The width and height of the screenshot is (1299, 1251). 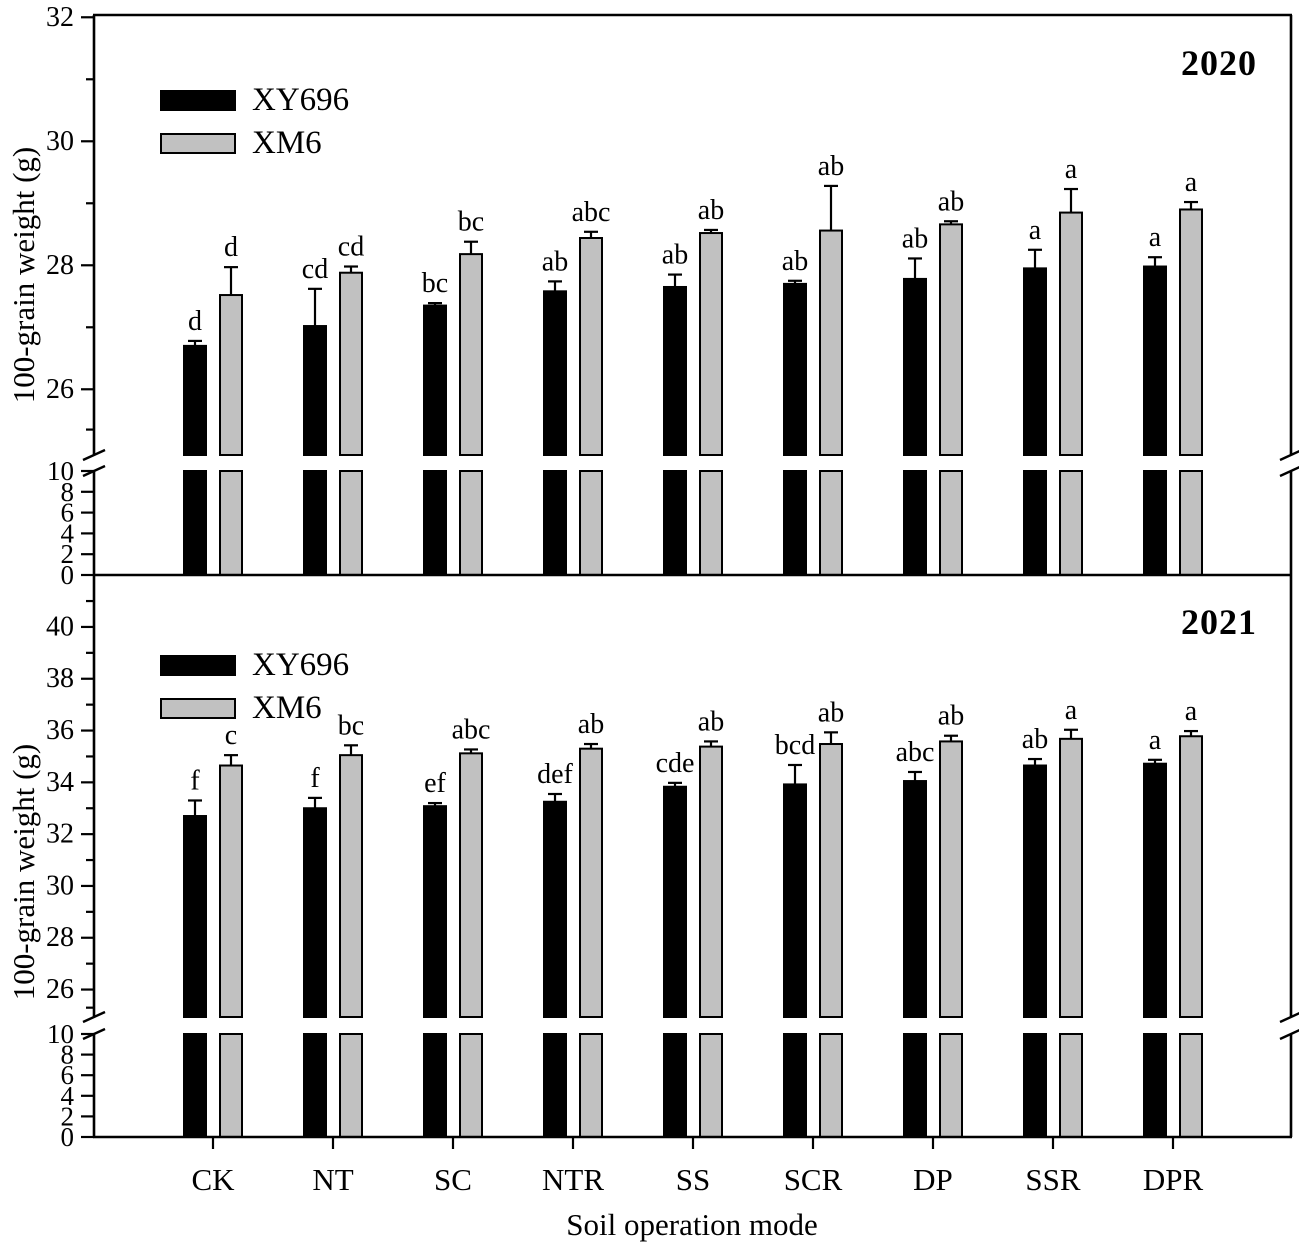 What do you see at coordinates (1191, 523) in the screenshot?
I see `bar-break-2020-xm6-dpr` at bounding box center [1191, 523].